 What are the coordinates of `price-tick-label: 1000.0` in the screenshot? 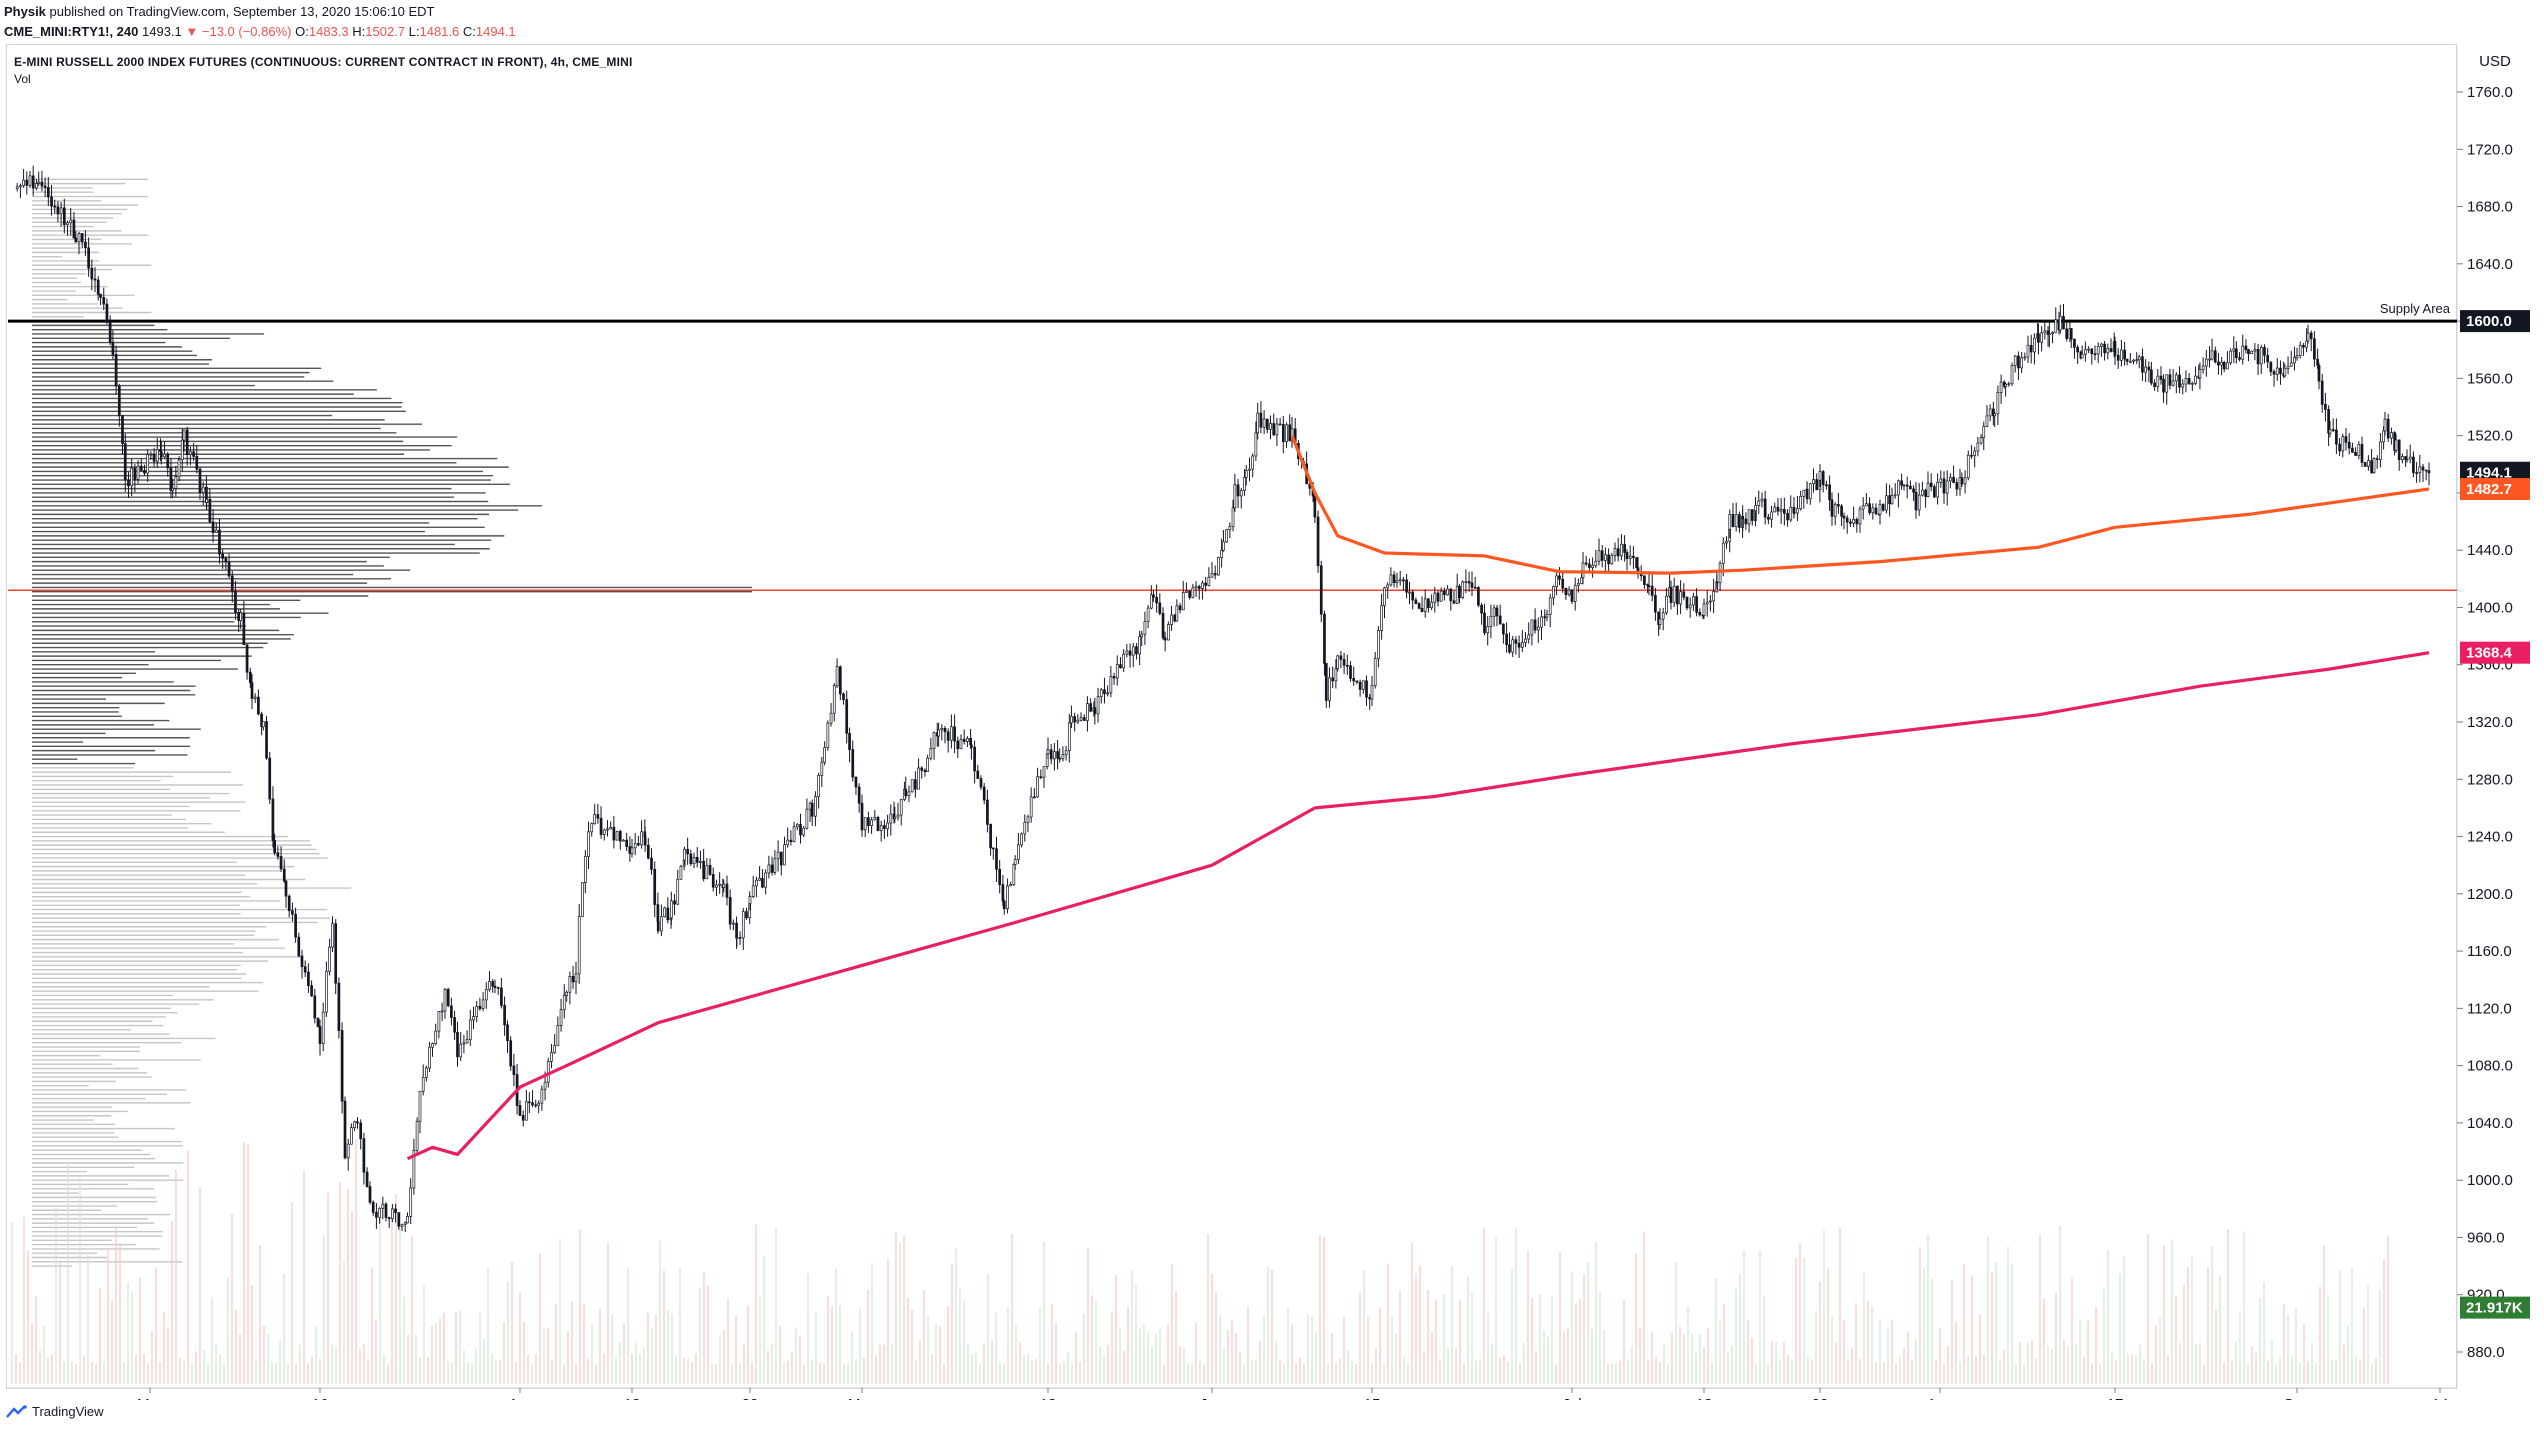 It's located at (2490, 1180).